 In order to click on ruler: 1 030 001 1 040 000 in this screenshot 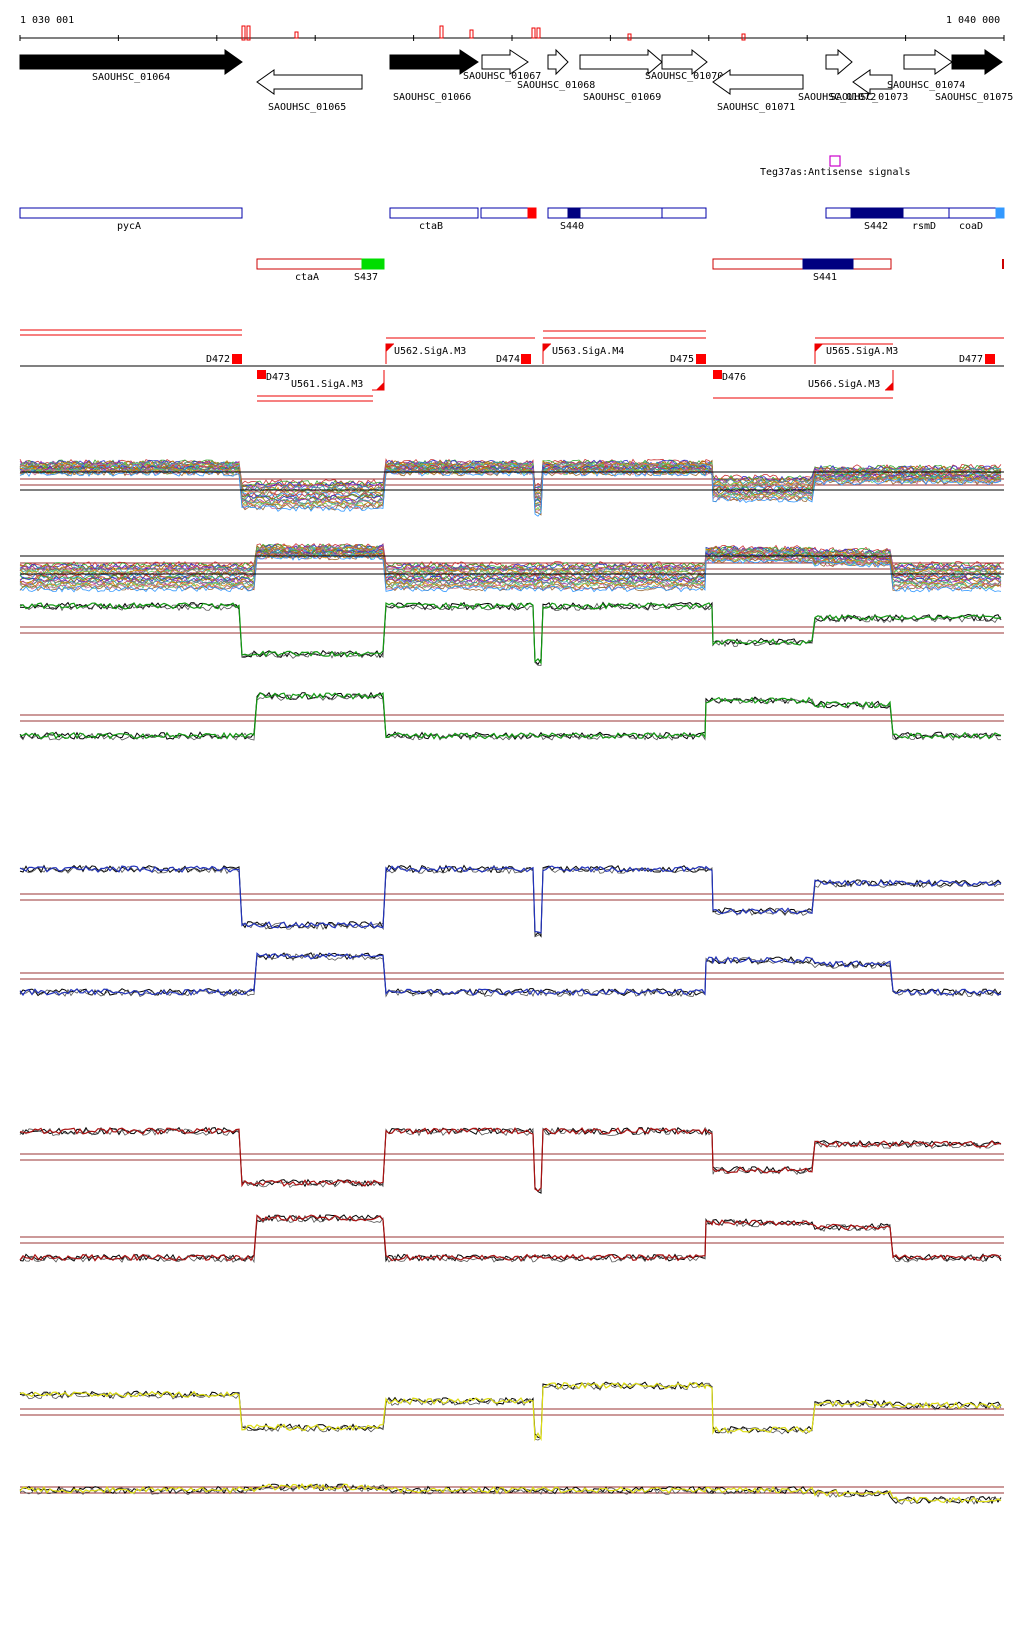, I will do `click(512, 28)`.